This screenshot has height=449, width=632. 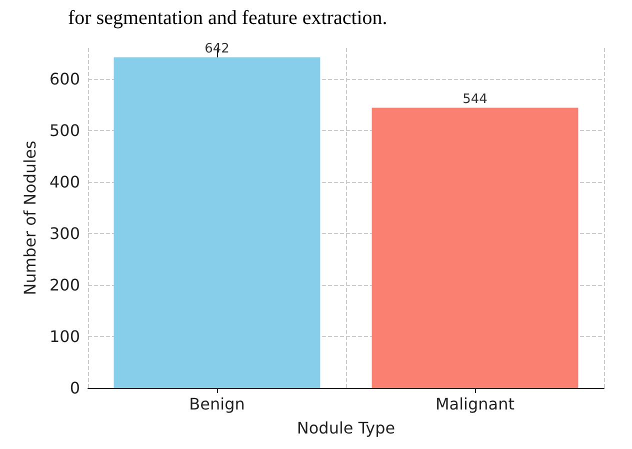 I want to click on x-tick-label: Malignant, so click(x=475, y=404).